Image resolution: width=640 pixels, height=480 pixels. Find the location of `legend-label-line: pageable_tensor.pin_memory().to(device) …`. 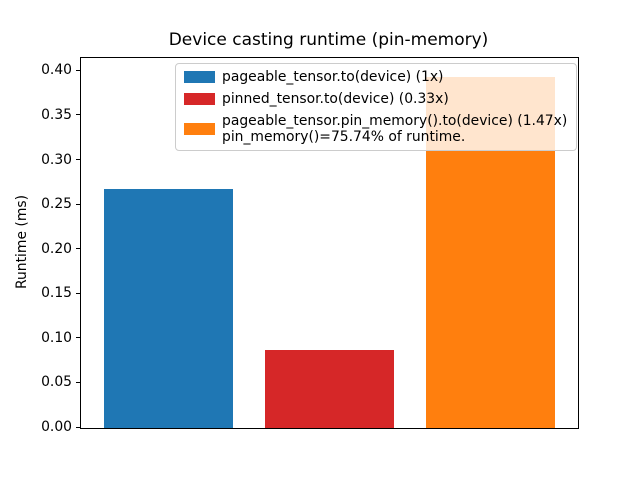

legend-label-line: pageable_tensor.pin_memory().to(device) … is located at coordinates (395, 121).